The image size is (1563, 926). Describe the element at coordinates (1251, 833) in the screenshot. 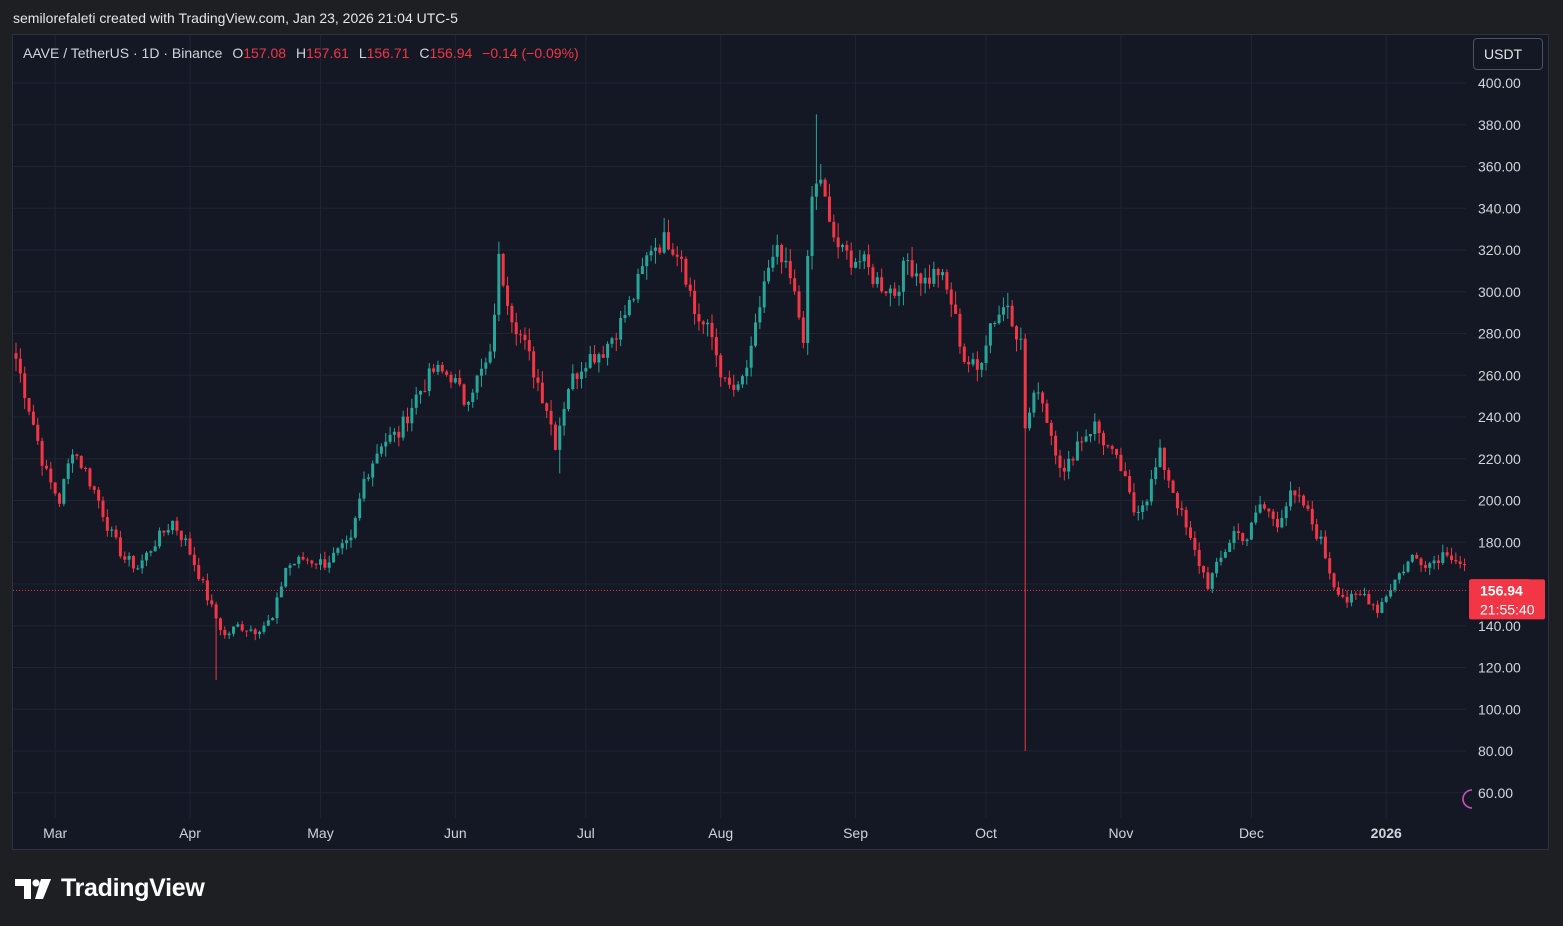

I see `x-tick-label: Dec` at that location.